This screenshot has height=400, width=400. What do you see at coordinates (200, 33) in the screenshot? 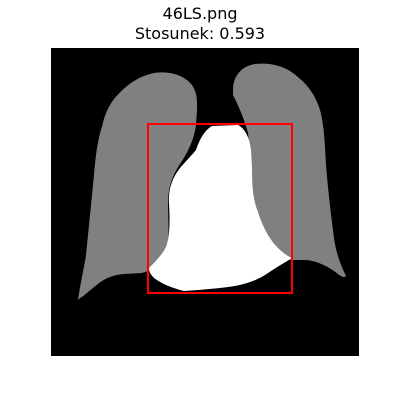
I see `ratio-subtitle: Stosunek: 0.593` at bounding box center [200, 33].